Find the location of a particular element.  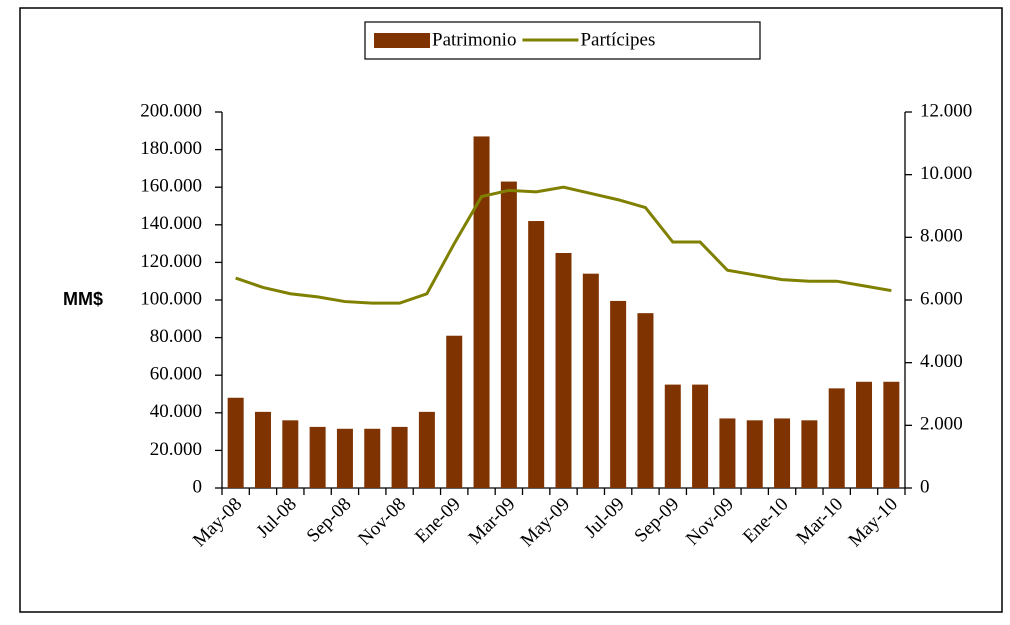

y2-tick-label: 10.000 is located at coordinates (946, 173).